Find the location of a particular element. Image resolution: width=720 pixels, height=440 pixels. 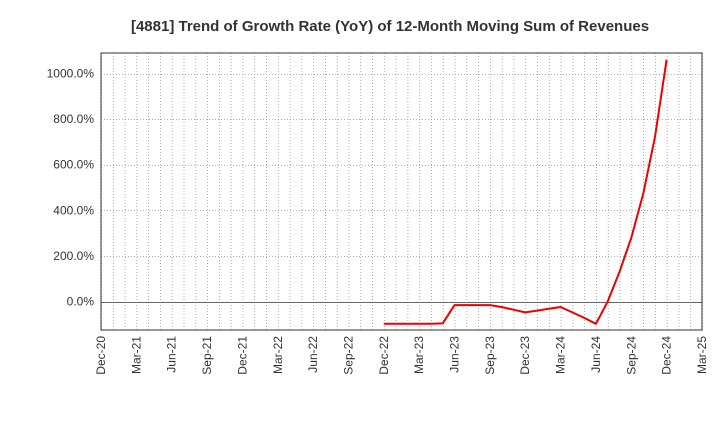

x-tick-label: Jun-21 is located at coordinates (172, 354).